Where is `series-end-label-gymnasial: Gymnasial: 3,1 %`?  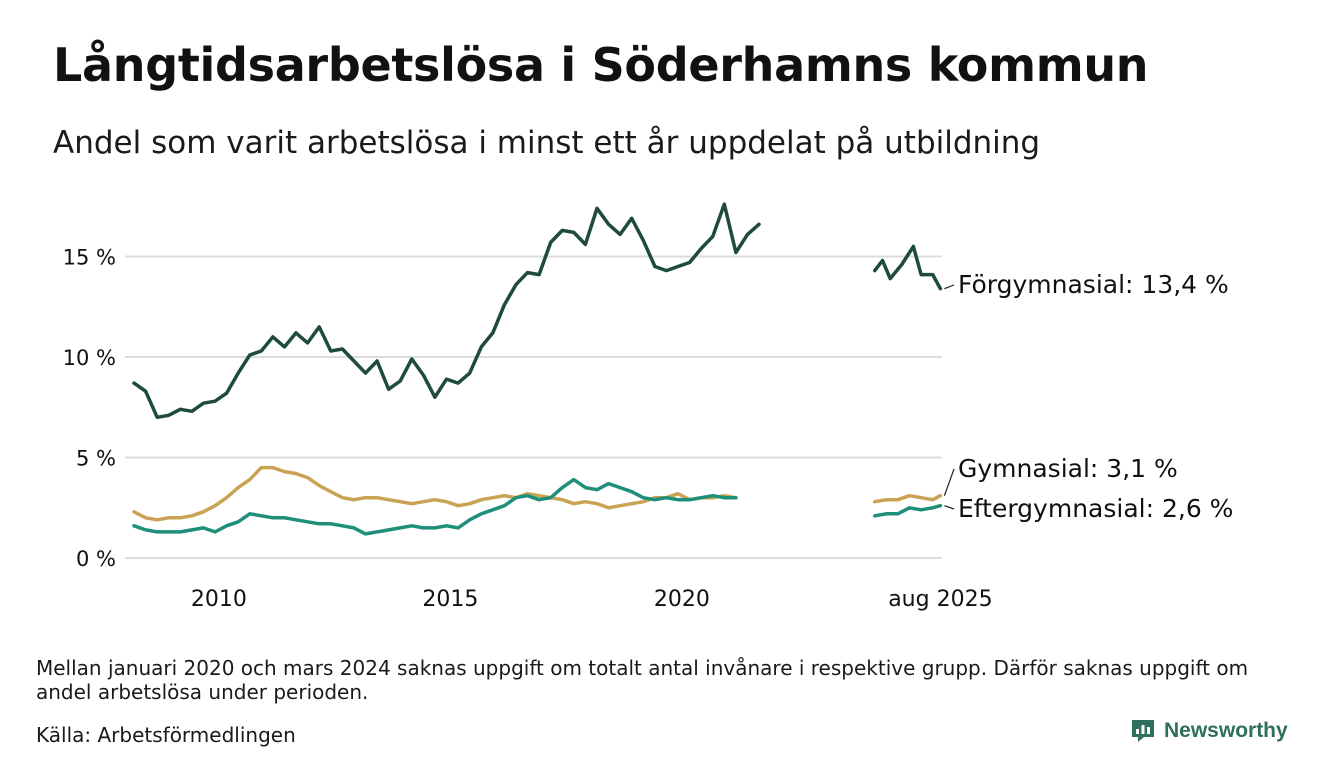
series-end-label-gymnasial: Gymnasial: 3,1 % is located at coordinates (1068, 468).